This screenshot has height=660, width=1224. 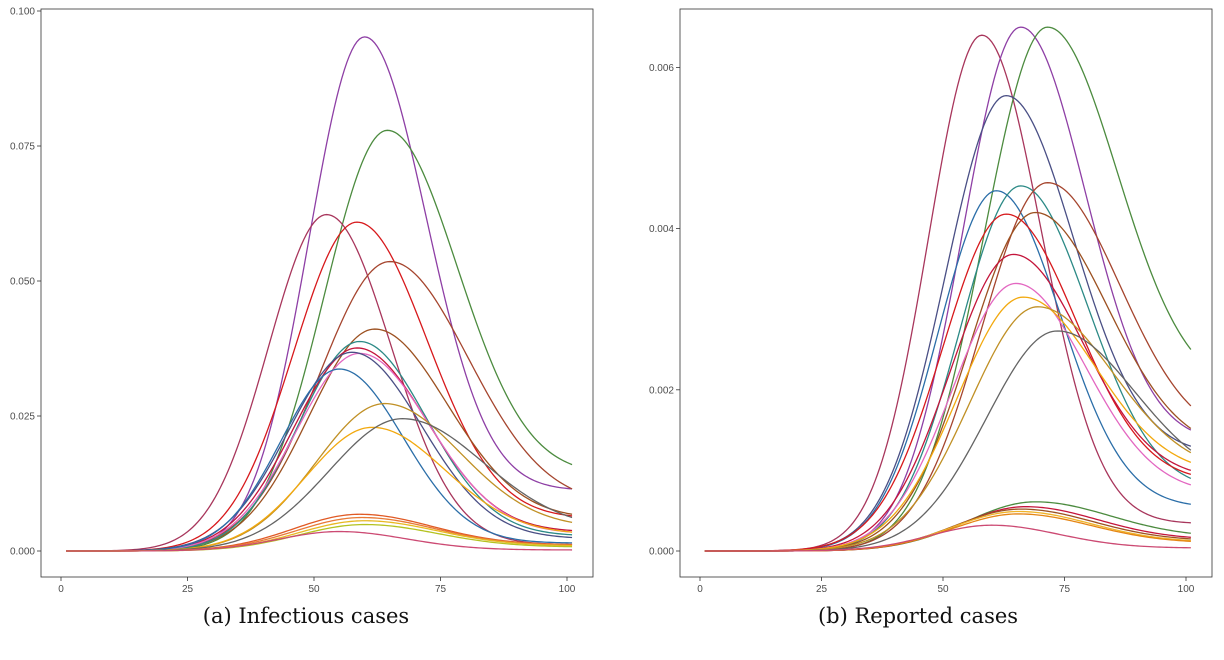 What do you see at coordinates (918, 616) in the screenshot?
I see `caption-reported: (b) Reported cases` at bounding box center [918, 616].